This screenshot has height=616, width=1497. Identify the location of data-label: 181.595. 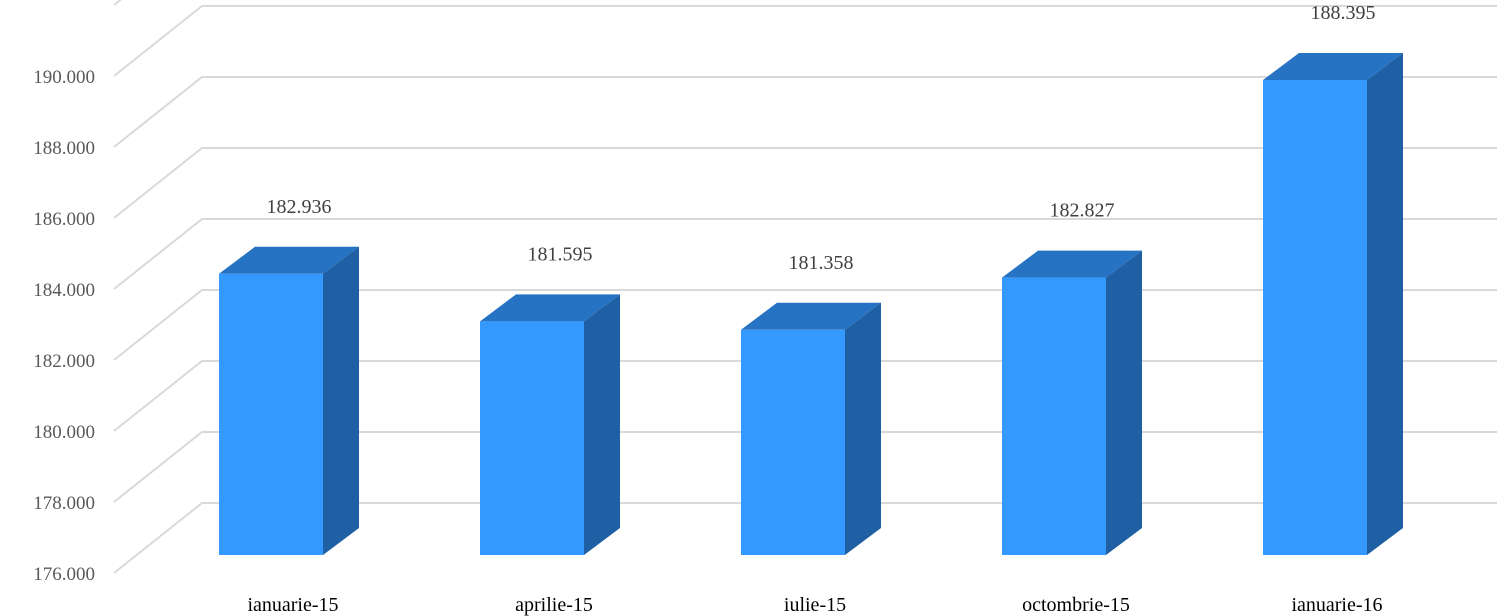
(560, 254).